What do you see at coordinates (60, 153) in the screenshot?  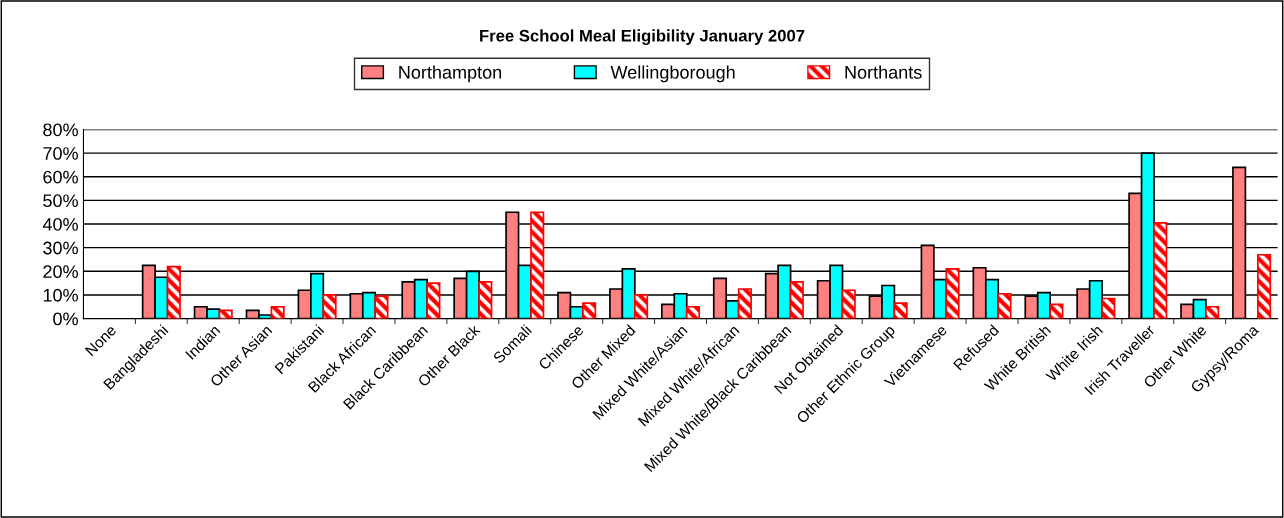 I see `y-tick-label: 70%` at bounding box center [60, 153].